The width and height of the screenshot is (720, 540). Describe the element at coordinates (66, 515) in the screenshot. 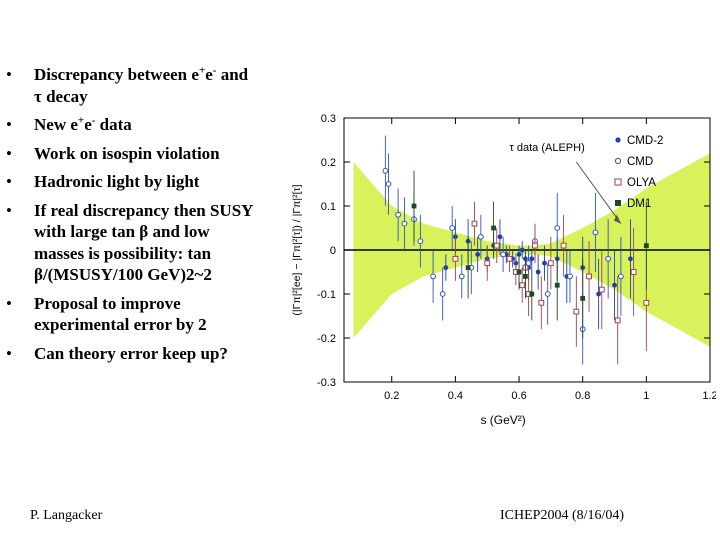

I see `footer-author: P. Langacker` at that location.